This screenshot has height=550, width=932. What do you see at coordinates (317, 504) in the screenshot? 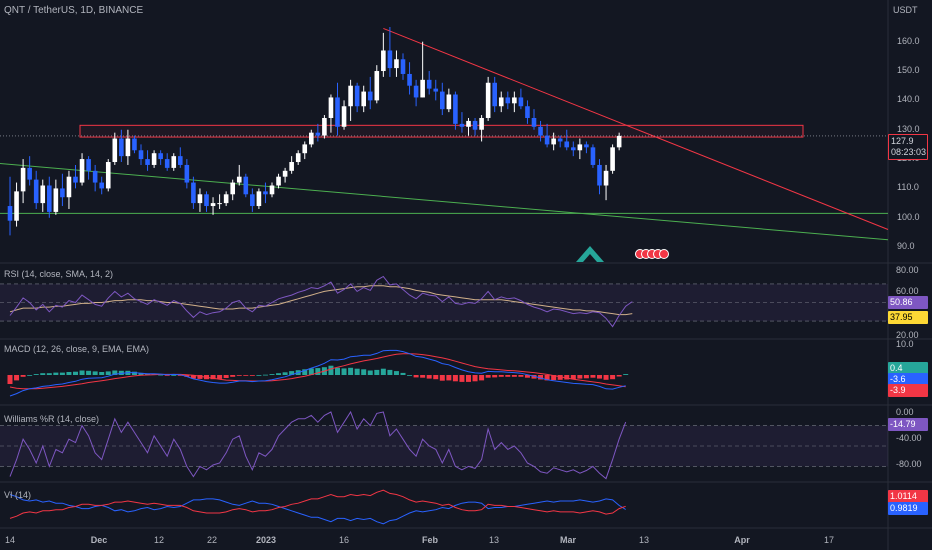
I see `vi-plus-line` at bounding box center [317, 504].